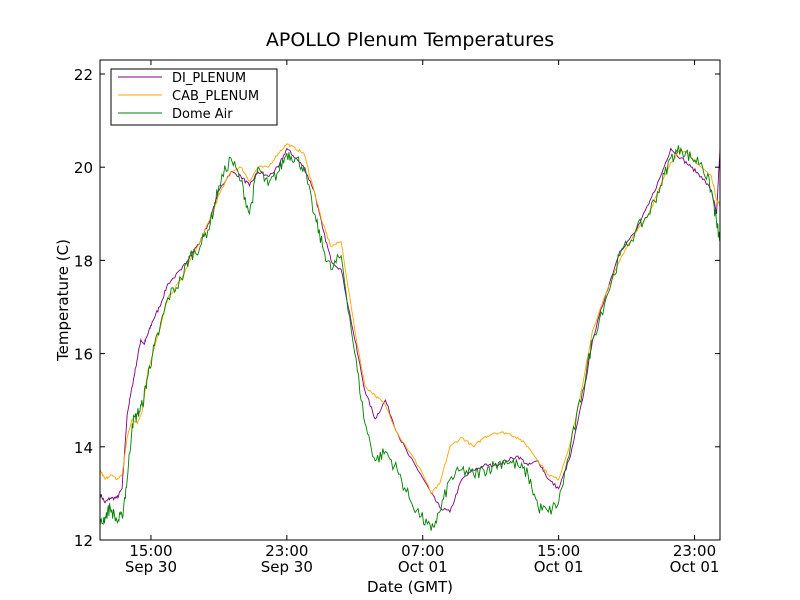 Image resolution: width=800 pixels, height=600 pixels. What do you see at coordinates (83, 355) in the screenshot?
I see `y-tick-label: 16` at bounding box center [83, 355].